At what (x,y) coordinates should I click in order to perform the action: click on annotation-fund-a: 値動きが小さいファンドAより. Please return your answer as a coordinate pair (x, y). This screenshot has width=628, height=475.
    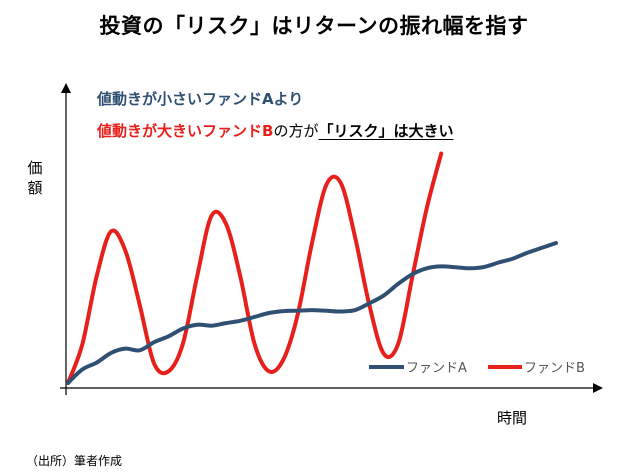
    Looking at the image, I should click on (200, 99).